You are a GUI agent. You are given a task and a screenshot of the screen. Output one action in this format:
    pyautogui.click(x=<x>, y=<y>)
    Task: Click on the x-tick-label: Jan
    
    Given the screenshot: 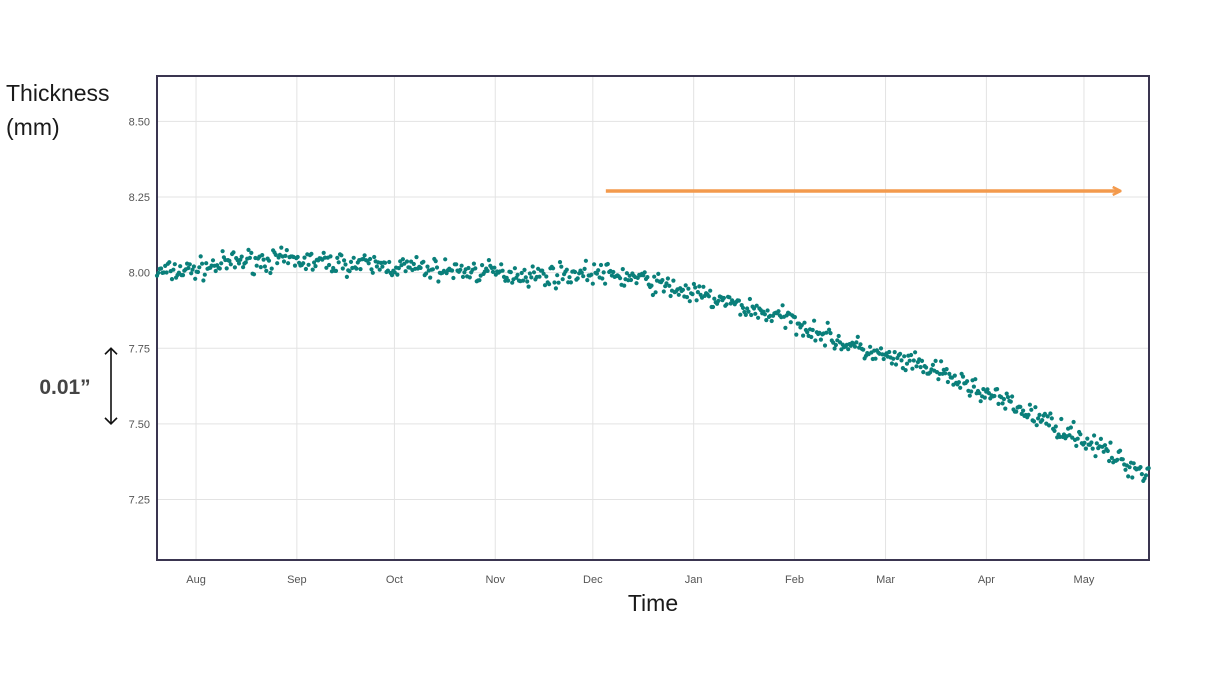 What is the action you would take?
    pyautogui.click(x=694, y=580)
    